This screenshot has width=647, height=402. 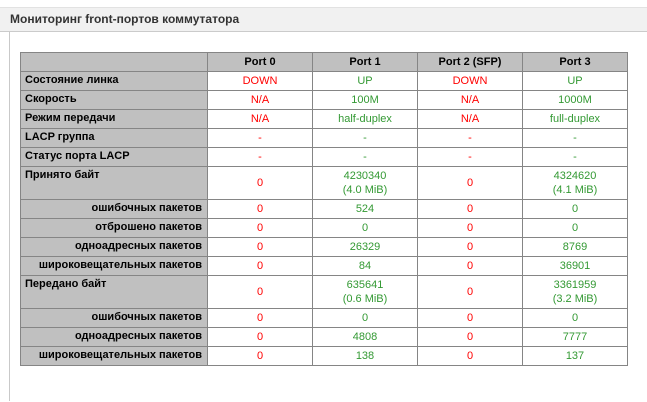 What do you see at coordinates (365, 62) in the screenshot?
I see `column-header-port-1: Port 1` at bounding box center [365, 62].